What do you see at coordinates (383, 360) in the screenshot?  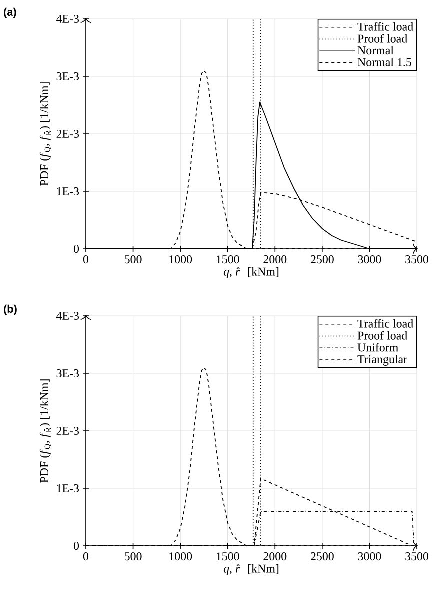 I see `legend-label: Triangular` at bounding box center [383, 360].